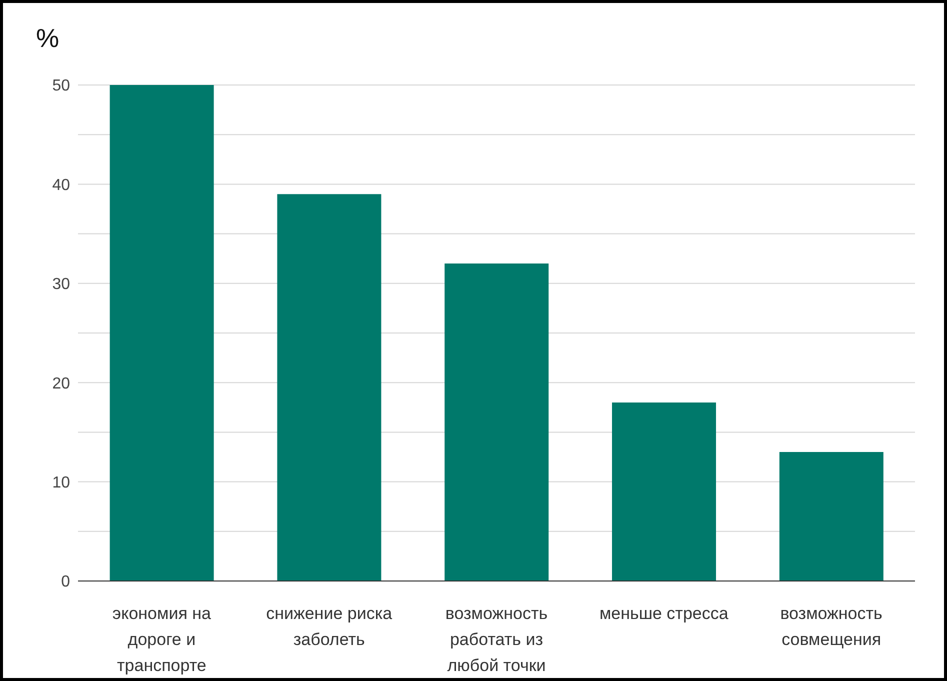  What do you see at coordinates (664, 613) in the screenshot?
I see `x-tick-label: меньше стресса` at bounding box center [664, 613].